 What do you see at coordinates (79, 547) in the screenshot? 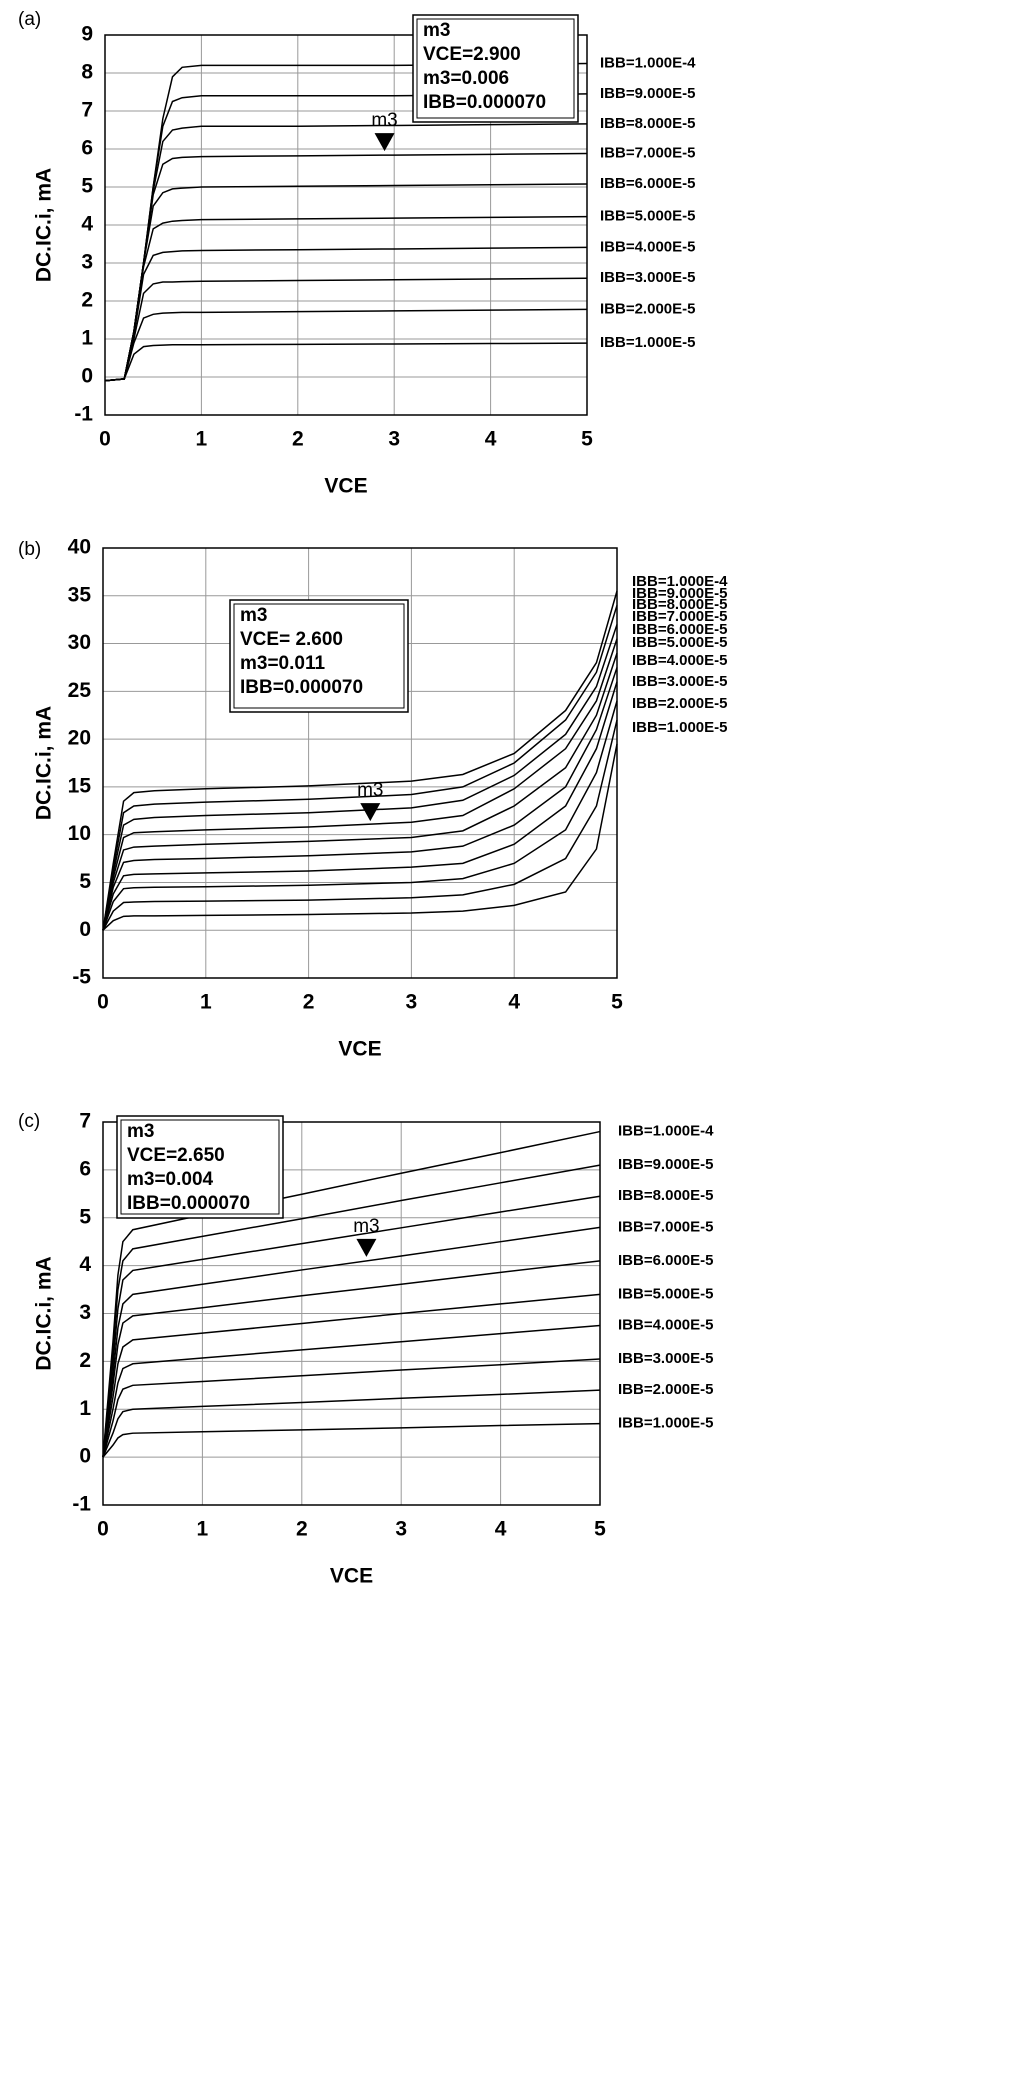
I see `y-tick-label: 40` at bounding box center [79, 547].